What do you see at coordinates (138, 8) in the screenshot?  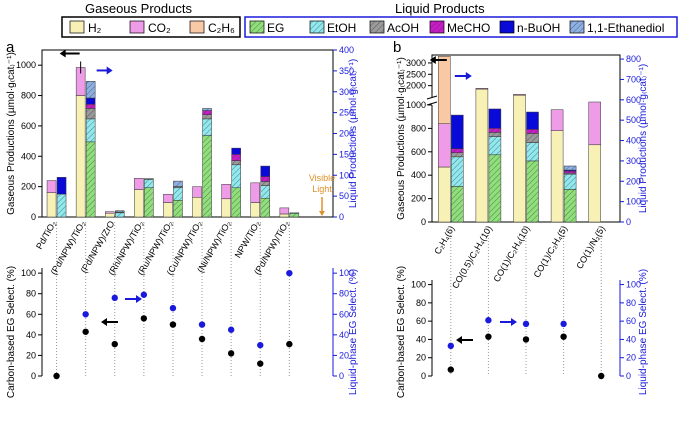 I see `legend-gaseous-title: Gaseous Products` at bounding box center [138, 8].